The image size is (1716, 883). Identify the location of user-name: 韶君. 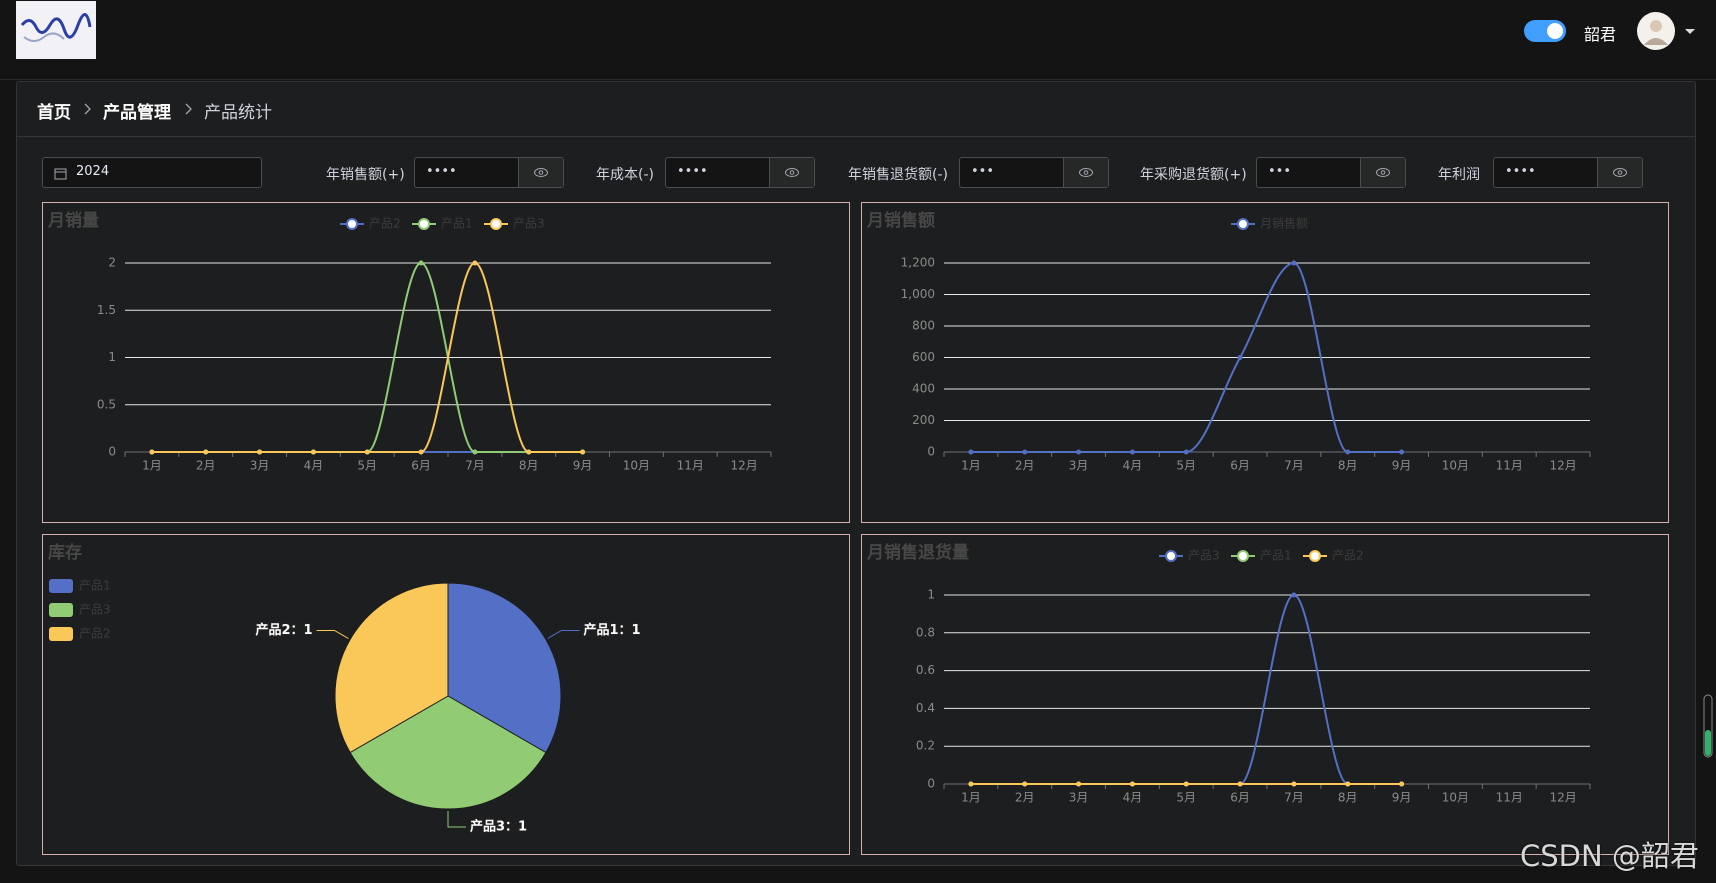
(1600, 34).